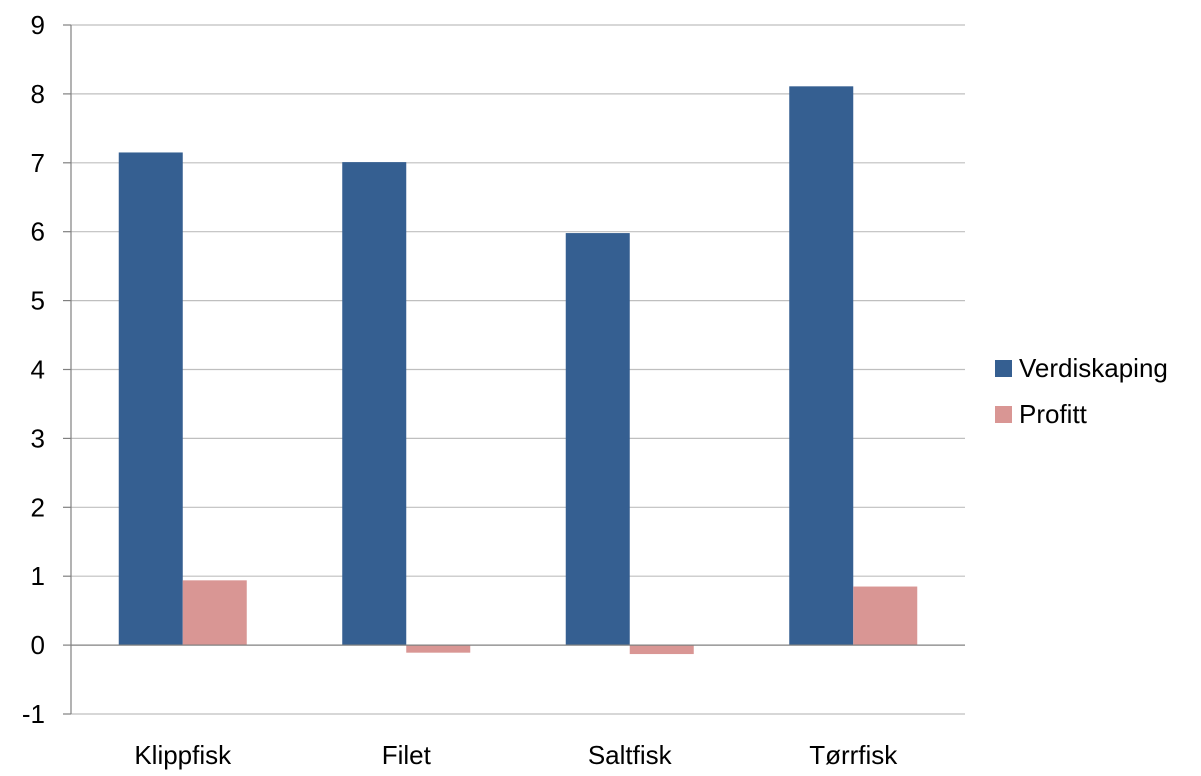  I want to click on x-tick-label: Klippfisk, so click(183, 755).